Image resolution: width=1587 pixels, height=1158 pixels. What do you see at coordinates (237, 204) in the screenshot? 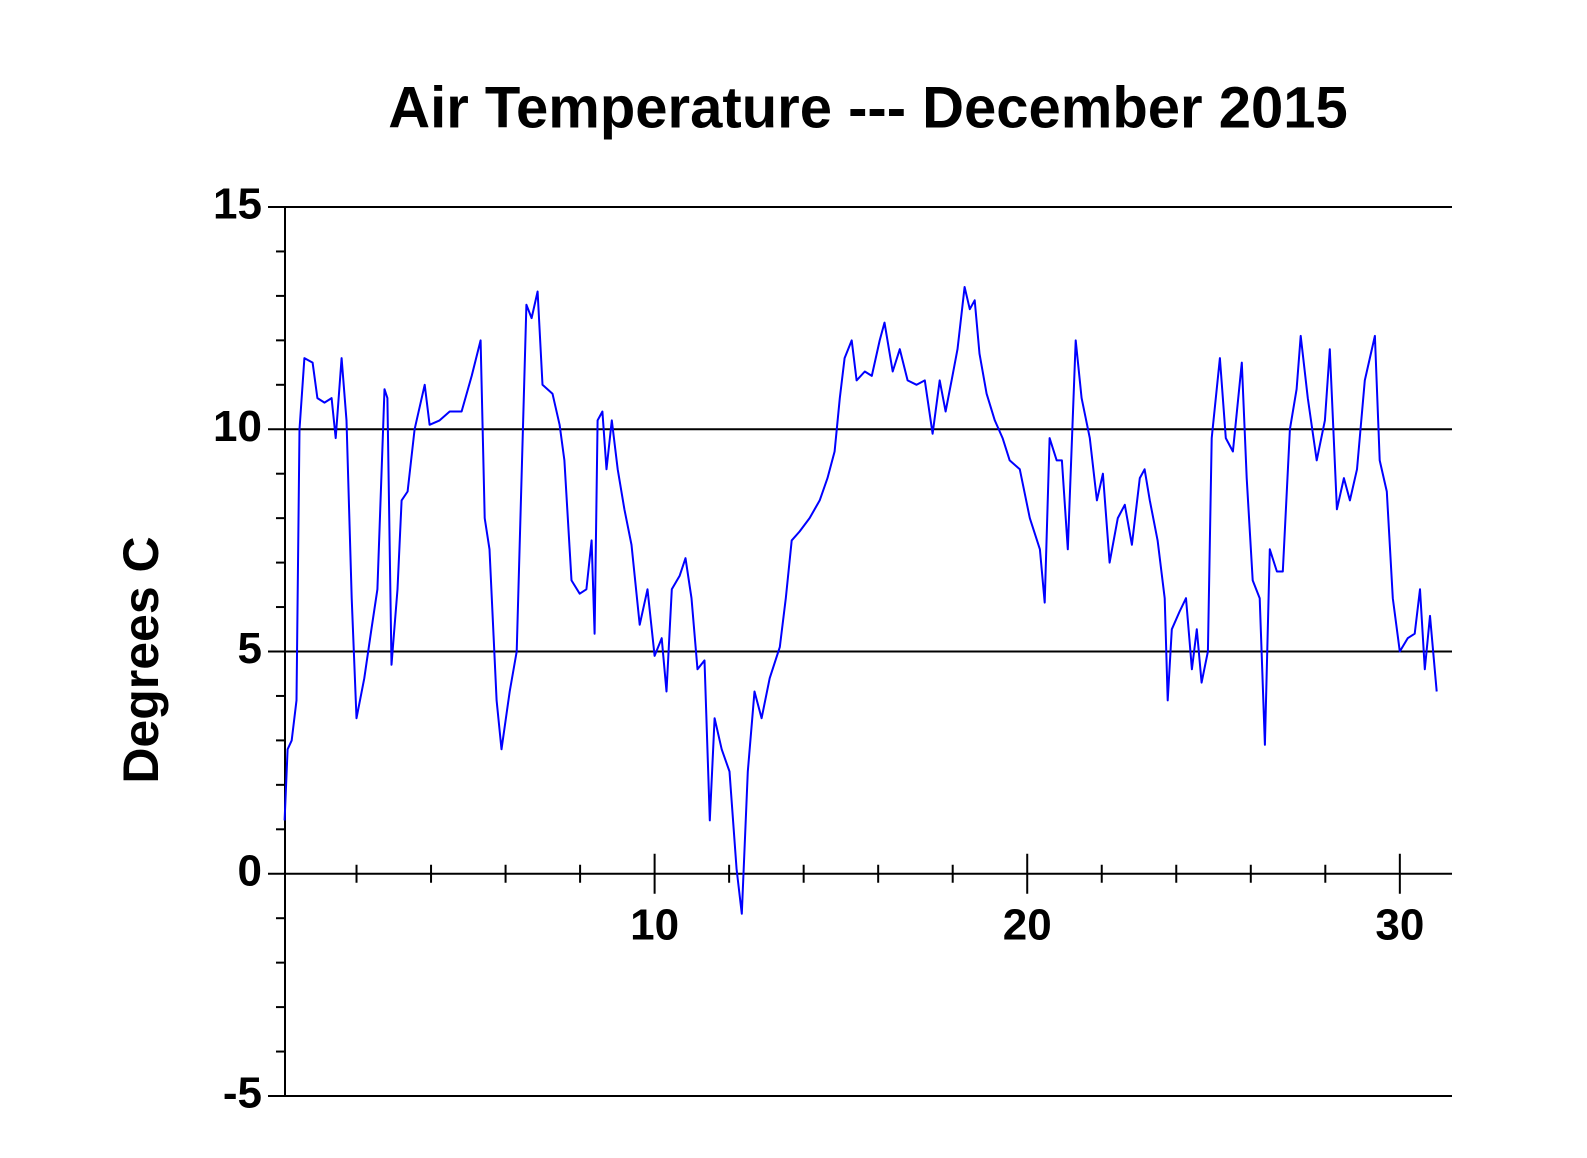
I see `y-tick-label: 15` at bounding box center [237, 204].